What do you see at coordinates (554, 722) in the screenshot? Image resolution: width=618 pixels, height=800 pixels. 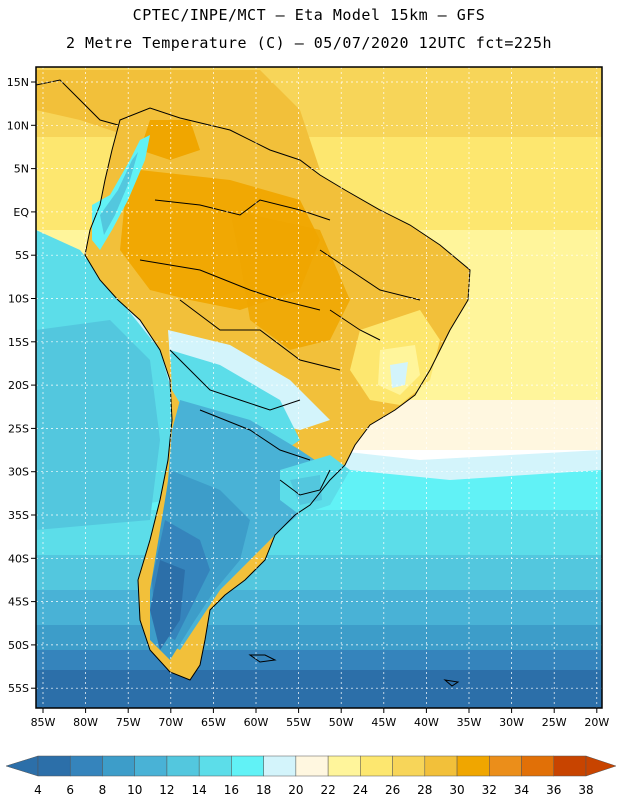 I see `lon-label-25w: 25W` at bounding box center [554, 722].